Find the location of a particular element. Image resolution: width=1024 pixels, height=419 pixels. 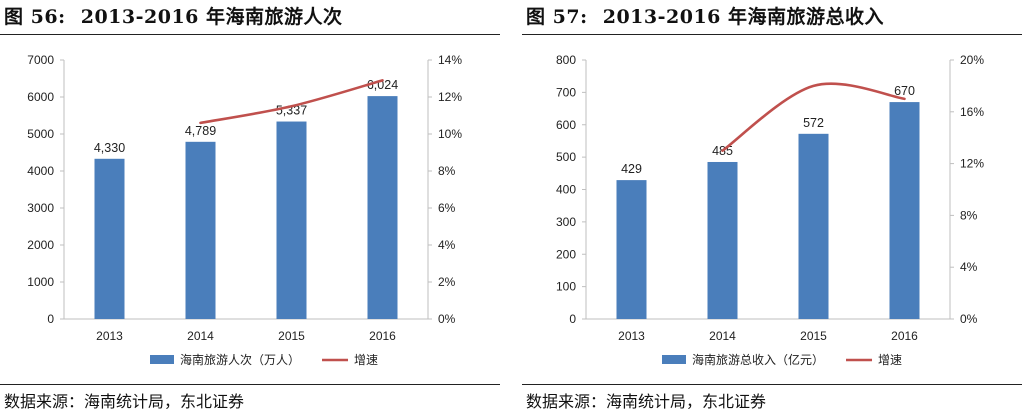

y-left-tick-label: 5000 is located at coordinates (40, 134).